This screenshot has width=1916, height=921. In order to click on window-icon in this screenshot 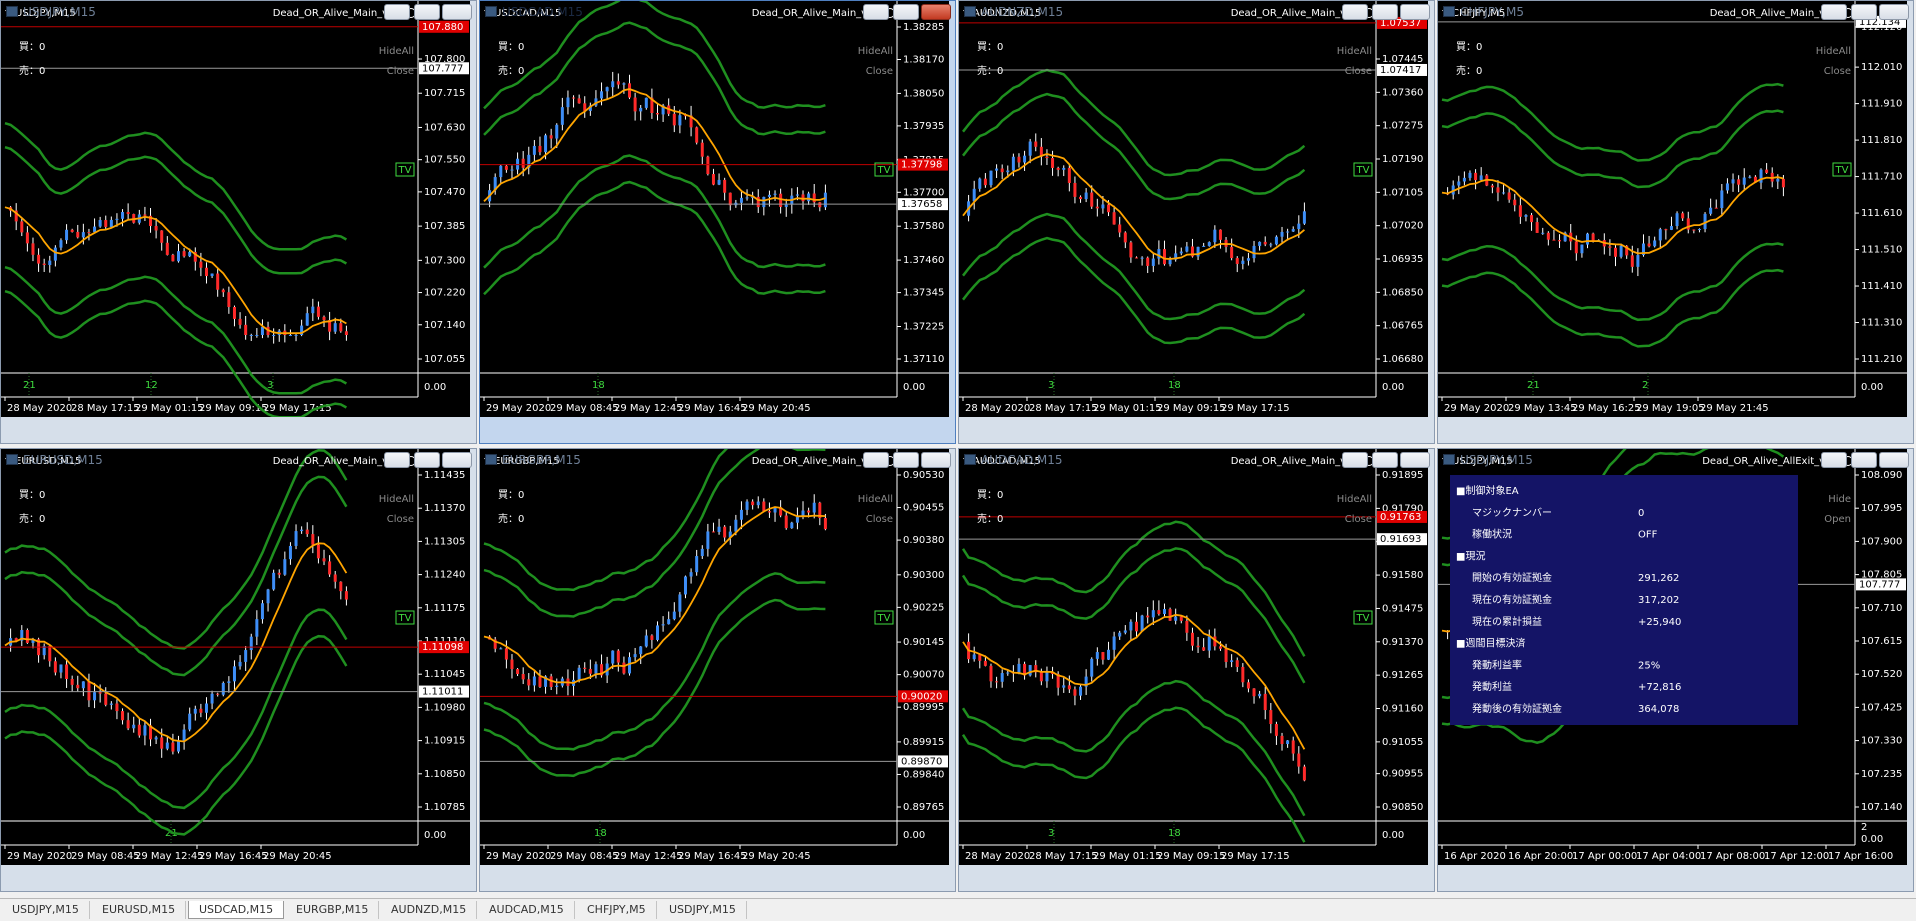, I will do `click(491, 11)`.